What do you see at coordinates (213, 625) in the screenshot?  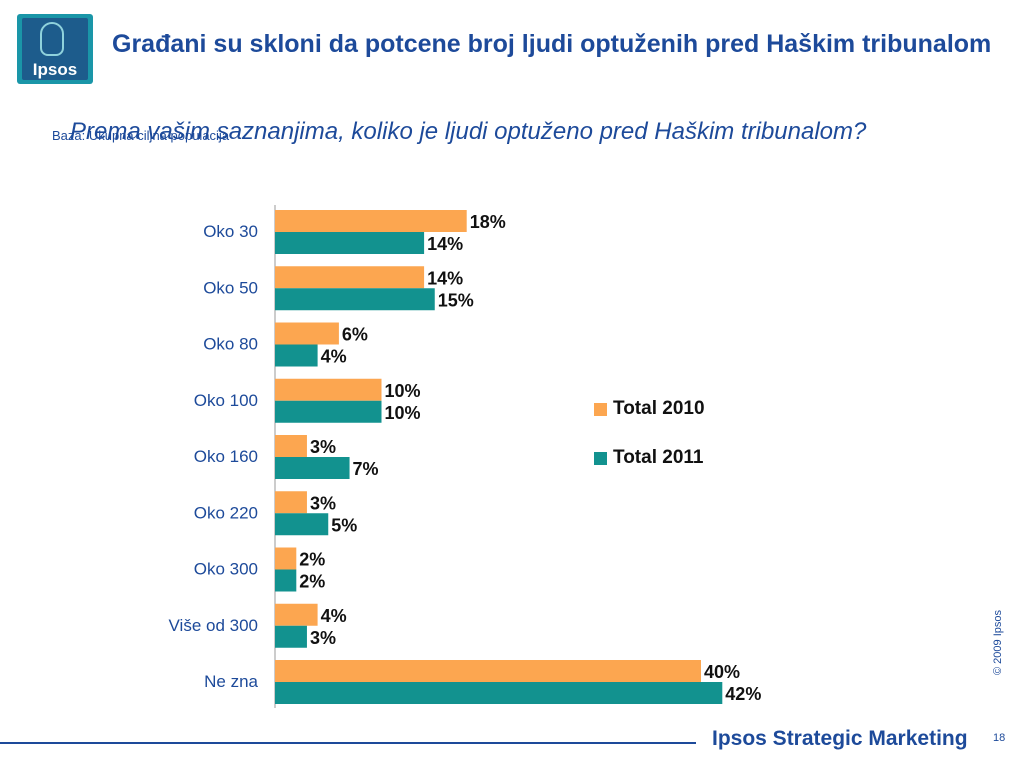 I see `category-label: Više od 300` at bounding box center [213, 625].